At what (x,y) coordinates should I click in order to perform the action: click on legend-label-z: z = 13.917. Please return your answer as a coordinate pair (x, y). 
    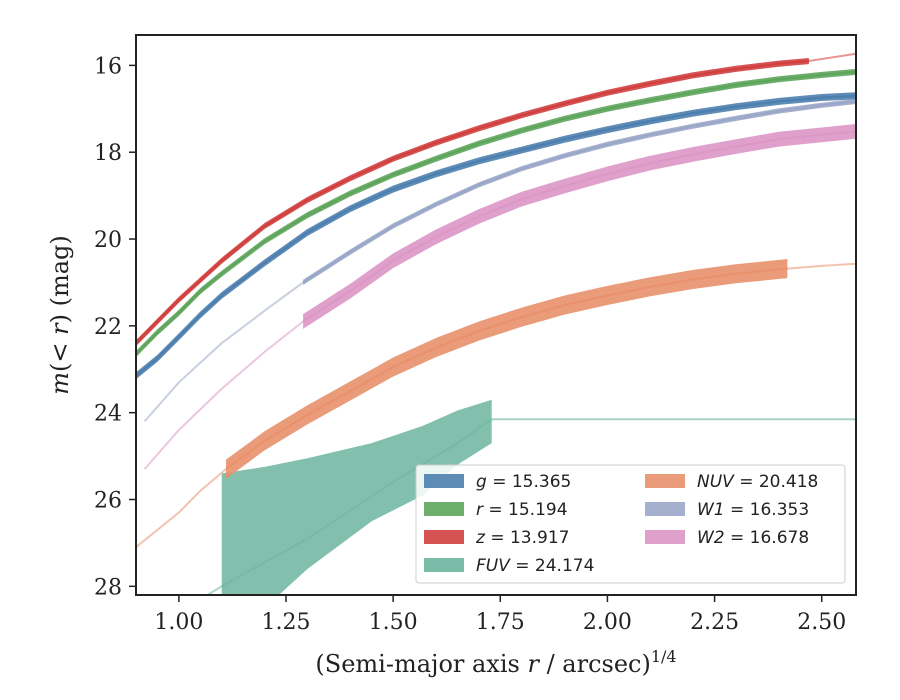
    Looking at the image, I should click on (522, 538).